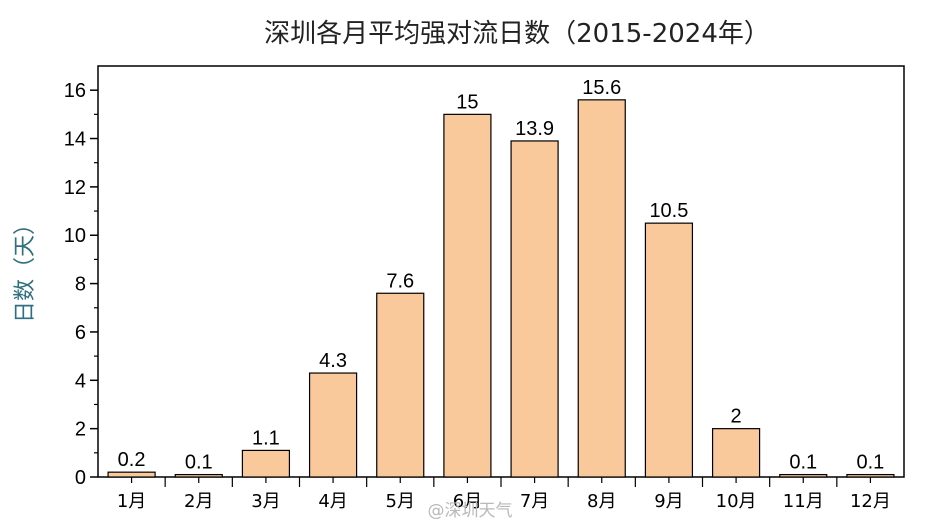 This screenshot has width=925, height=532. Describe the element at coordinates (80, 285) in the screenshot. I see `y-tick-label: 8` at that location.